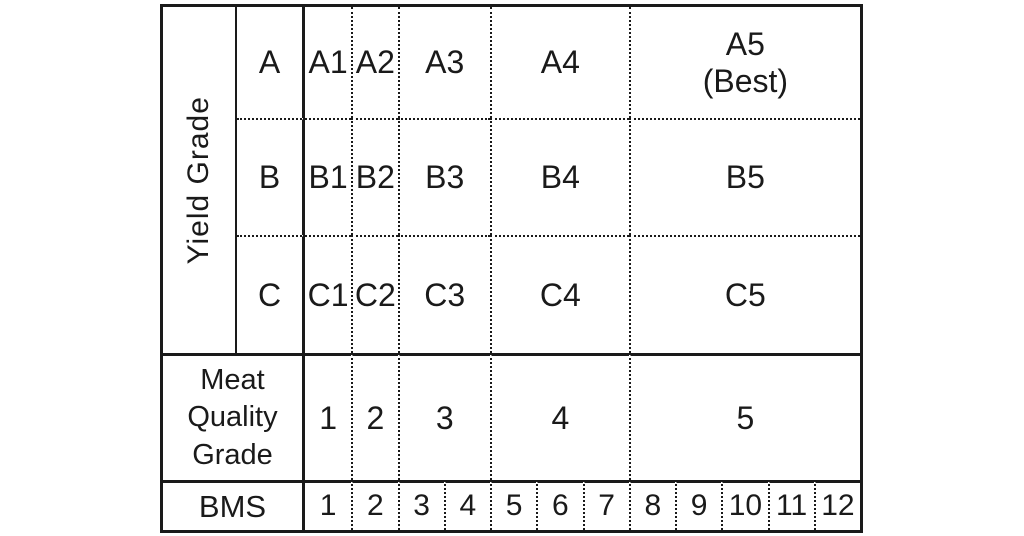 The height and width of the screenshot is (536, 1024). Describe the element at coordinates (271, 294) in the screenshot. I see `yield-grade-c-label: C` at that location.